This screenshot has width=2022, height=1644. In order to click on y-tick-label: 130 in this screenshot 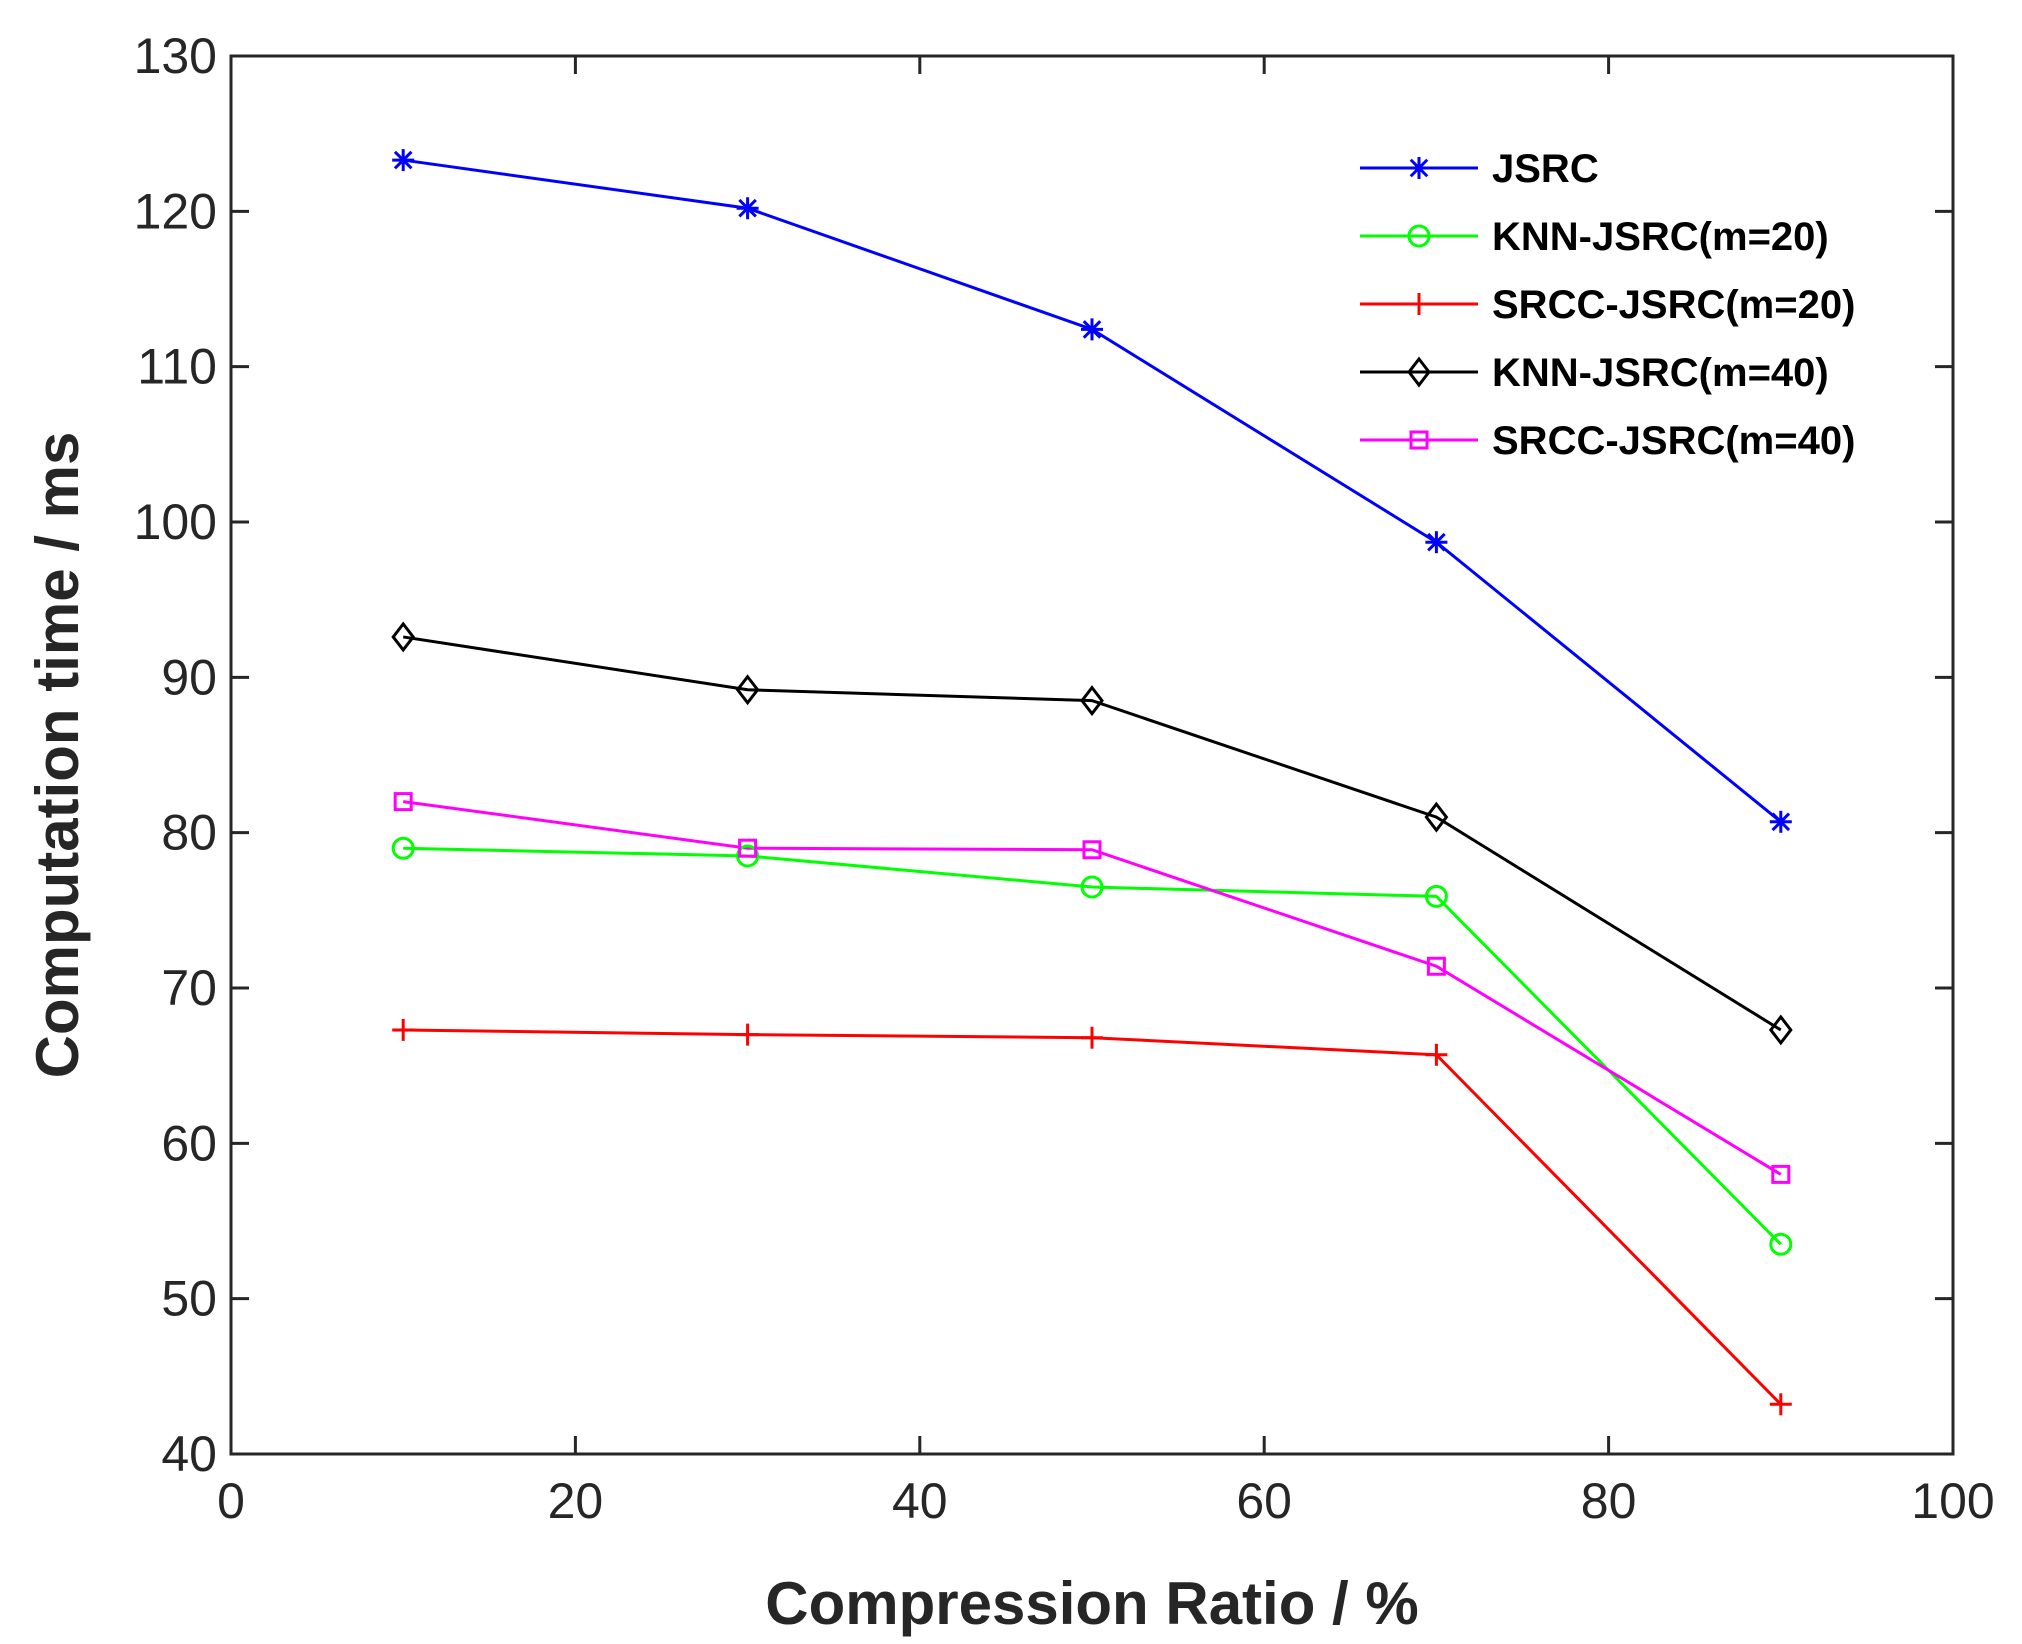, I will do `click(175, 56)`.